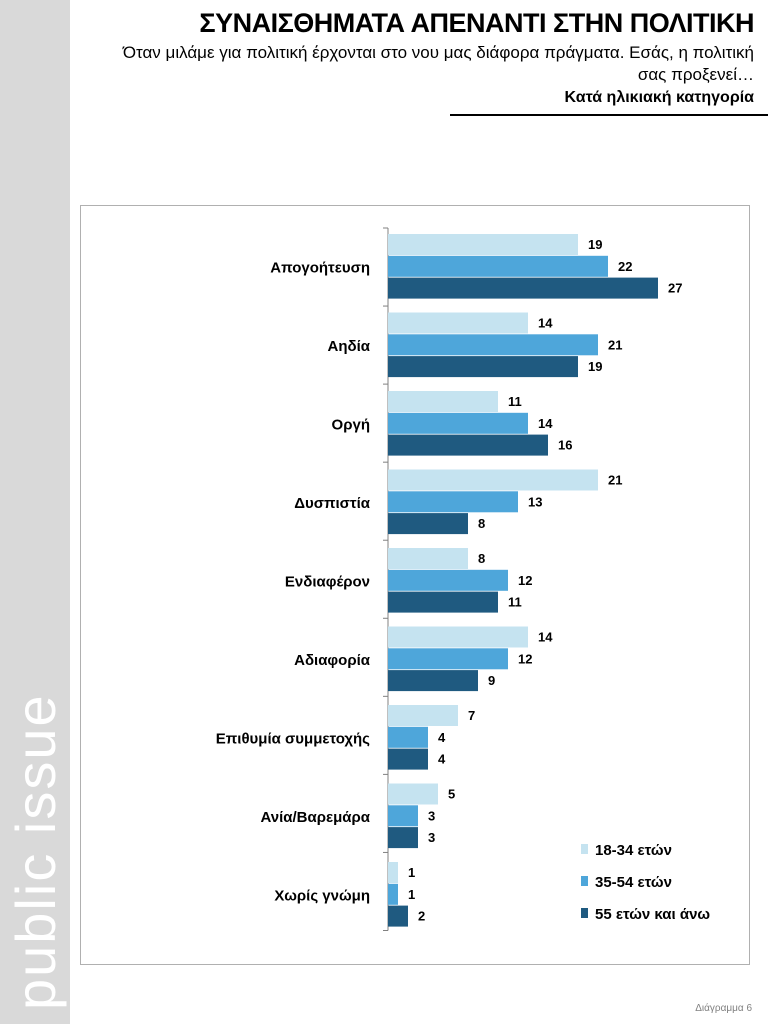 The width and height of the screenshot is (768, 1024). What do you see at coordinates (320, 268) in the screenshot?
I see `category-label: Απογοήτευση` at bounding box center [320, 268].